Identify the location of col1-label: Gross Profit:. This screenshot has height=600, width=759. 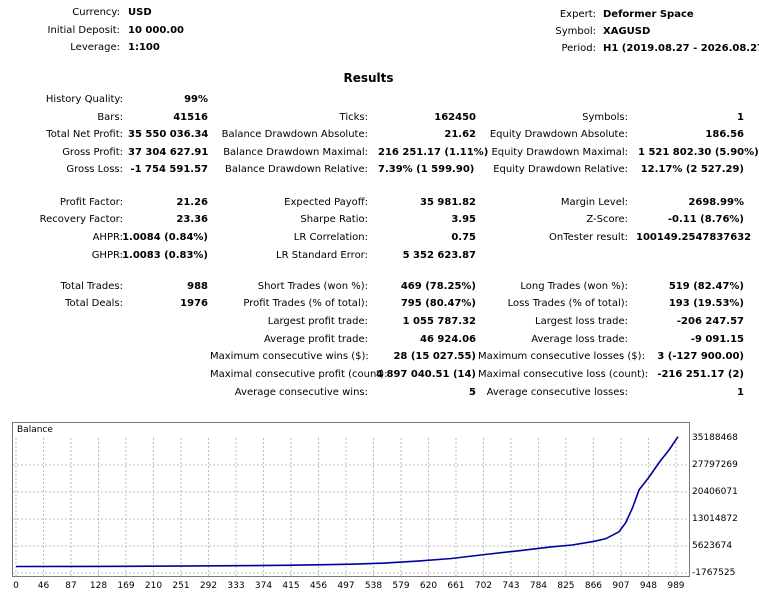
(92, 152).